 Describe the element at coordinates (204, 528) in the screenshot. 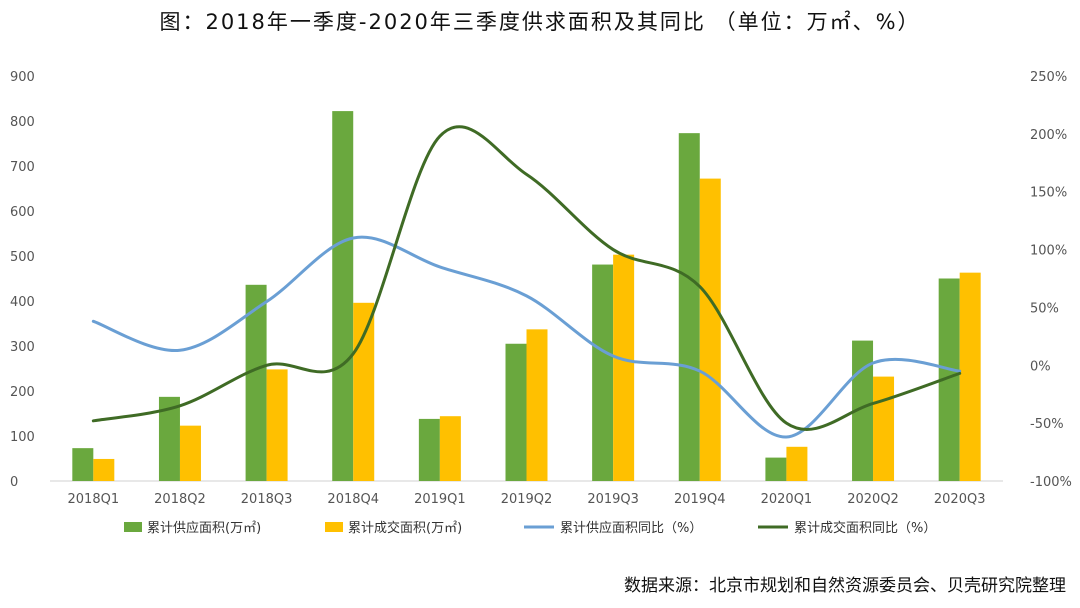

I see `legend-supply-area-label: 累计供应面积(万㎡)` at that location.